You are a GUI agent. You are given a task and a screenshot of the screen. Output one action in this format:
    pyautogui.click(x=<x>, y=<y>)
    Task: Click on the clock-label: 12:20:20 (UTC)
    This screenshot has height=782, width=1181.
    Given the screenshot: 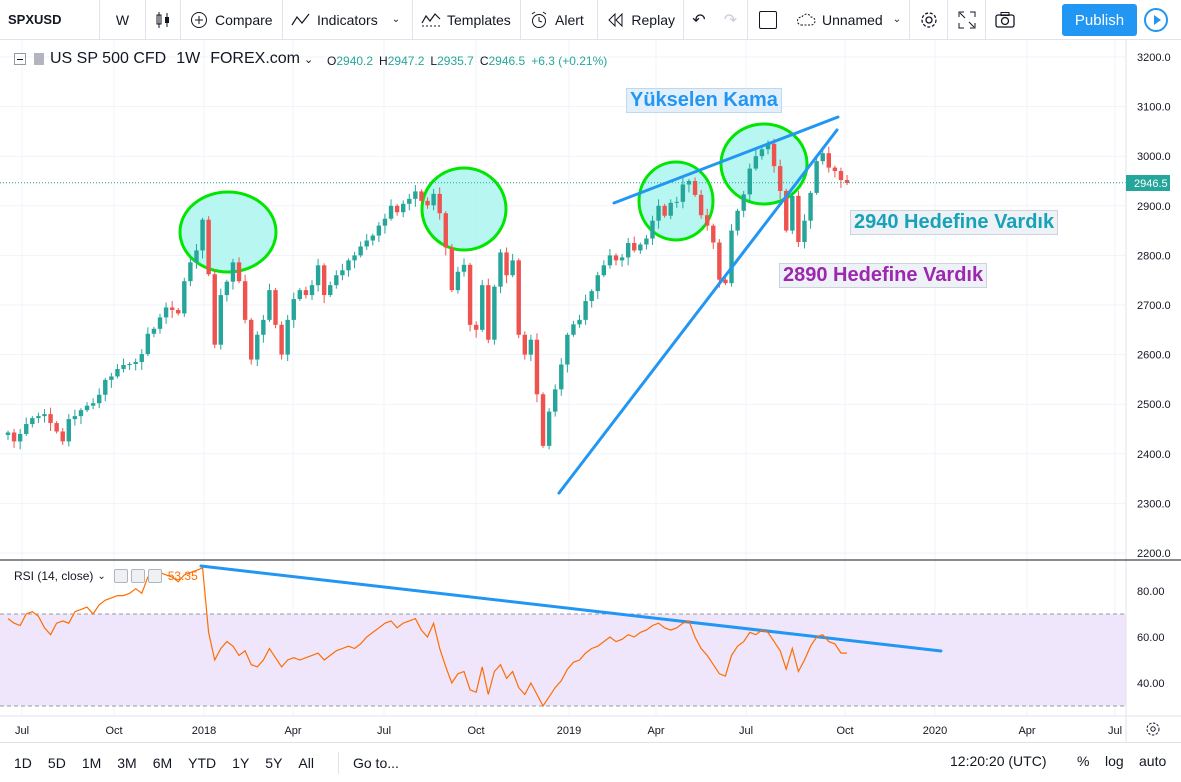 What is the action you would take?
    pyautogui.click(x=998, y=761)
    